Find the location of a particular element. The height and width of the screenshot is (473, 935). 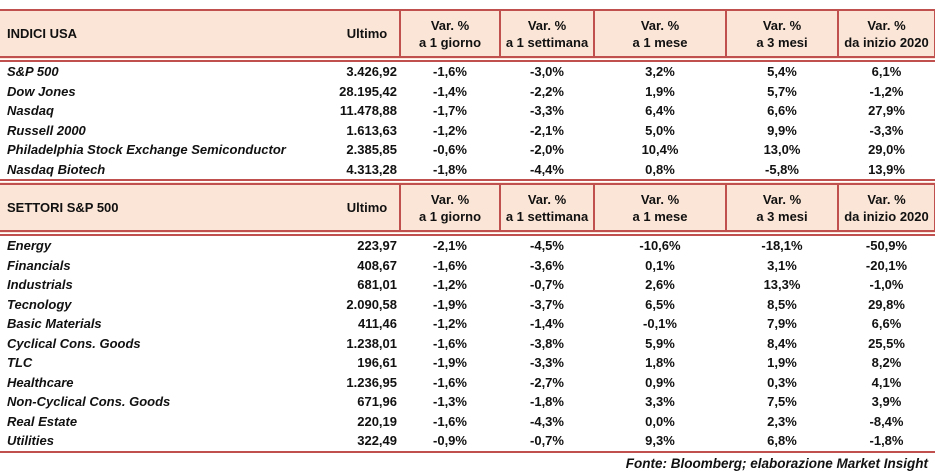

var-value: 7,5% is located at coordinates (782, 401).